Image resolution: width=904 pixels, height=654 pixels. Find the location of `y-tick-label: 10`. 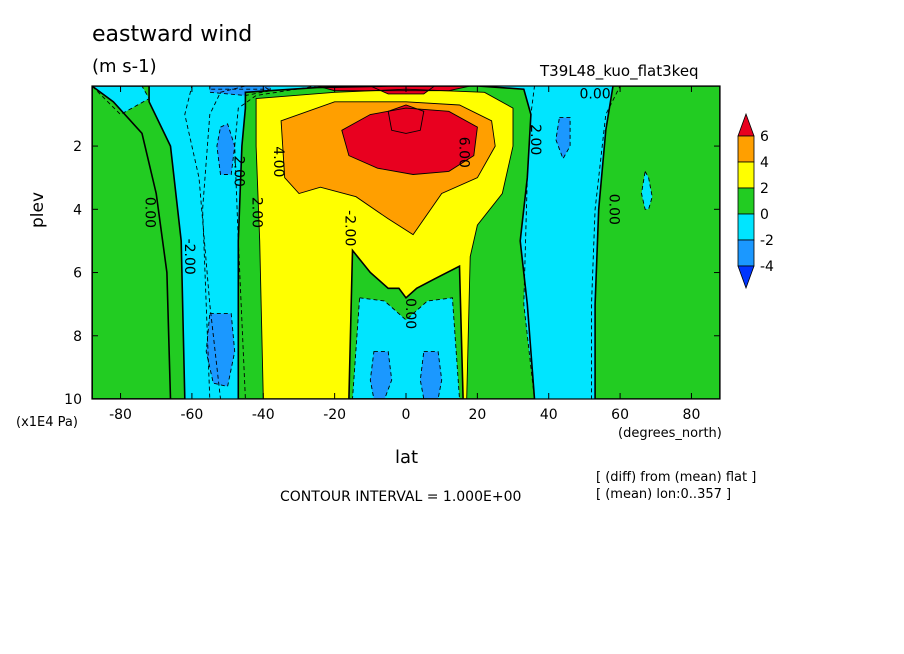

y-tick-label: 10 is located at coordinates (73, 400).